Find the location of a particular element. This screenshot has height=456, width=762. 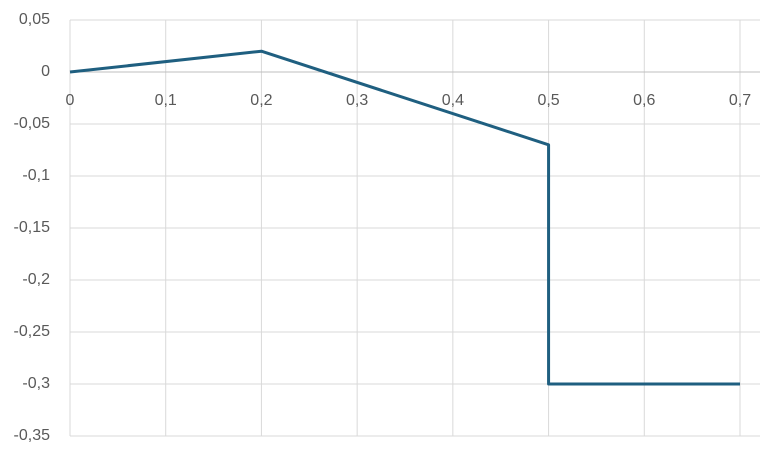

x-tick-label: 0,6 is located at coordinates (644, 100).